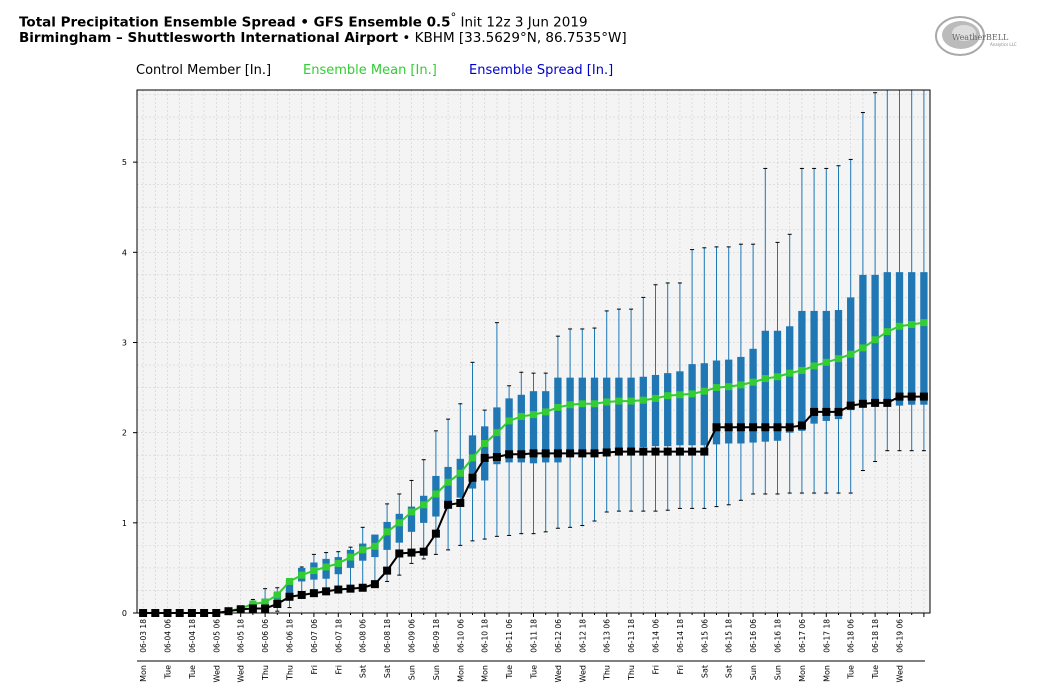 The width and height of the screenshot is (1040, 696). Describe the element at coordinates (370, 70) in the screenshot. I see `legend-mean: Ensemble Mean [In.]` at that location.